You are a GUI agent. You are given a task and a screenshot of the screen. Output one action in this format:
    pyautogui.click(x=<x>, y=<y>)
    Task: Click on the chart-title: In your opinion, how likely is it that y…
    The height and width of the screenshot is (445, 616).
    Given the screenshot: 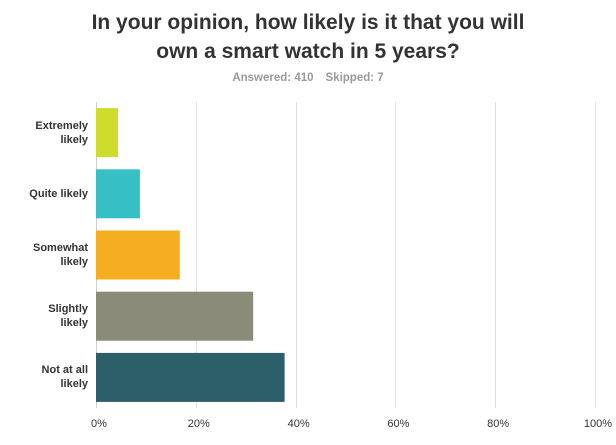 What is the action you would take?
    pyautogui.click(x=308, y=37)
    